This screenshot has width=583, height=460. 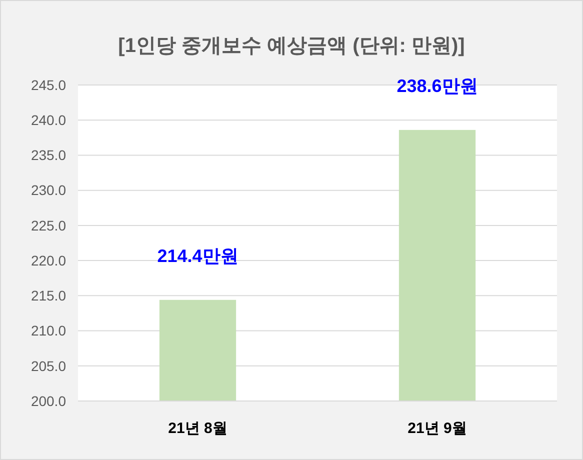 What do you see at coordinates (291, 46) in the screenshot?
I see `chart-title: [1인당 중개보수 예상금액 (단위: 만원)]` at bounding box center [291, 46].